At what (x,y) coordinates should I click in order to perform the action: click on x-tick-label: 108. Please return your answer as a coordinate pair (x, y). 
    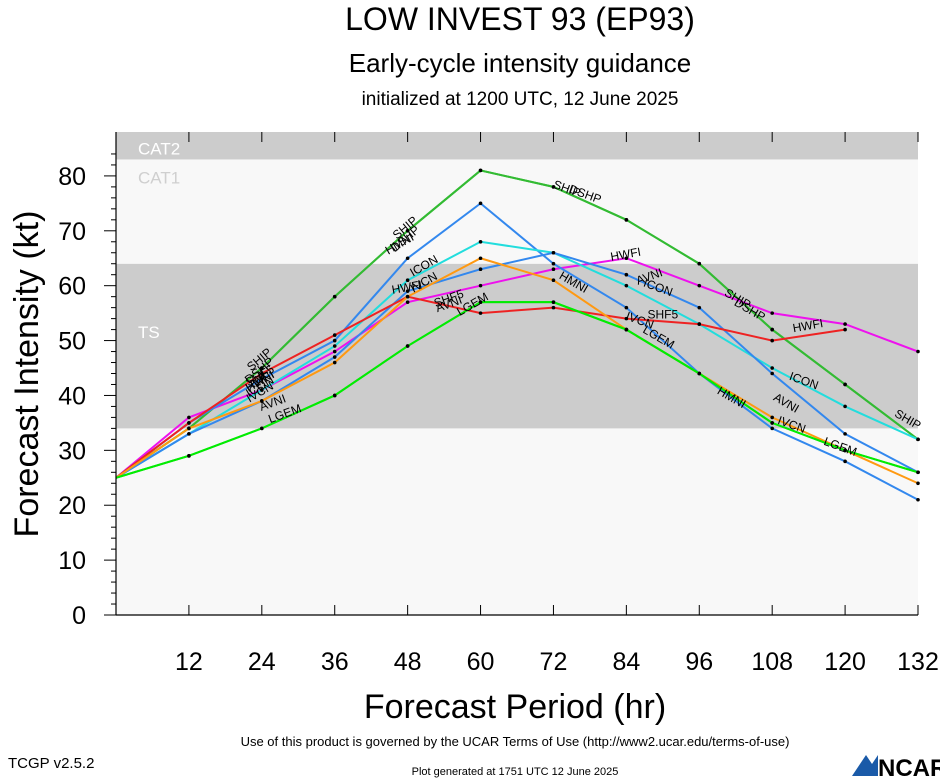
    Looking at the image, I should click on (772, 662).